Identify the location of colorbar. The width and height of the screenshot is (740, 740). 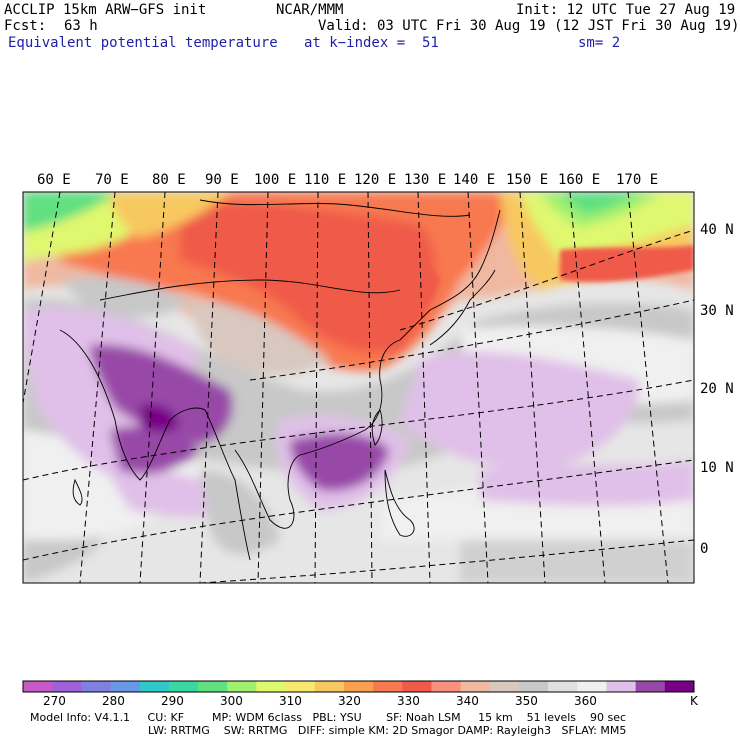
(358, 686).